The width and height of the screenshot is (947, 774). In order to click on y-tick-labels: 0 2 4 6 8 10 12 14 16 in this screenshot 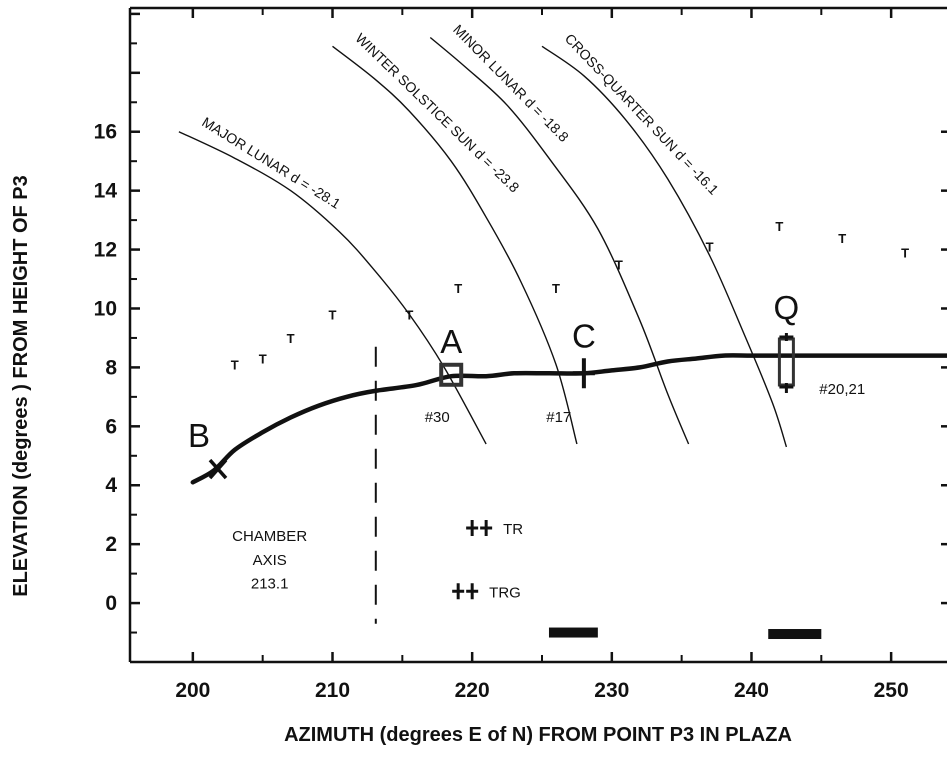, I will do `click(106, 368)`.